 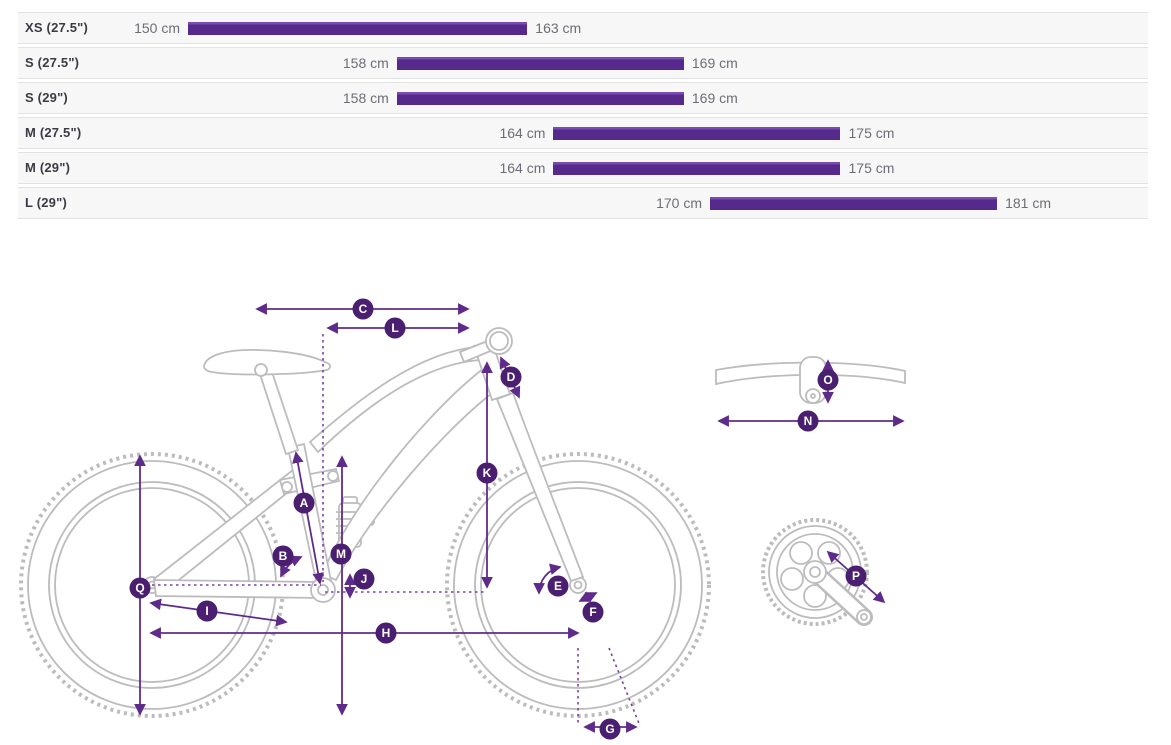 I want to click on svg-text: G, so click(x=609, y=729).